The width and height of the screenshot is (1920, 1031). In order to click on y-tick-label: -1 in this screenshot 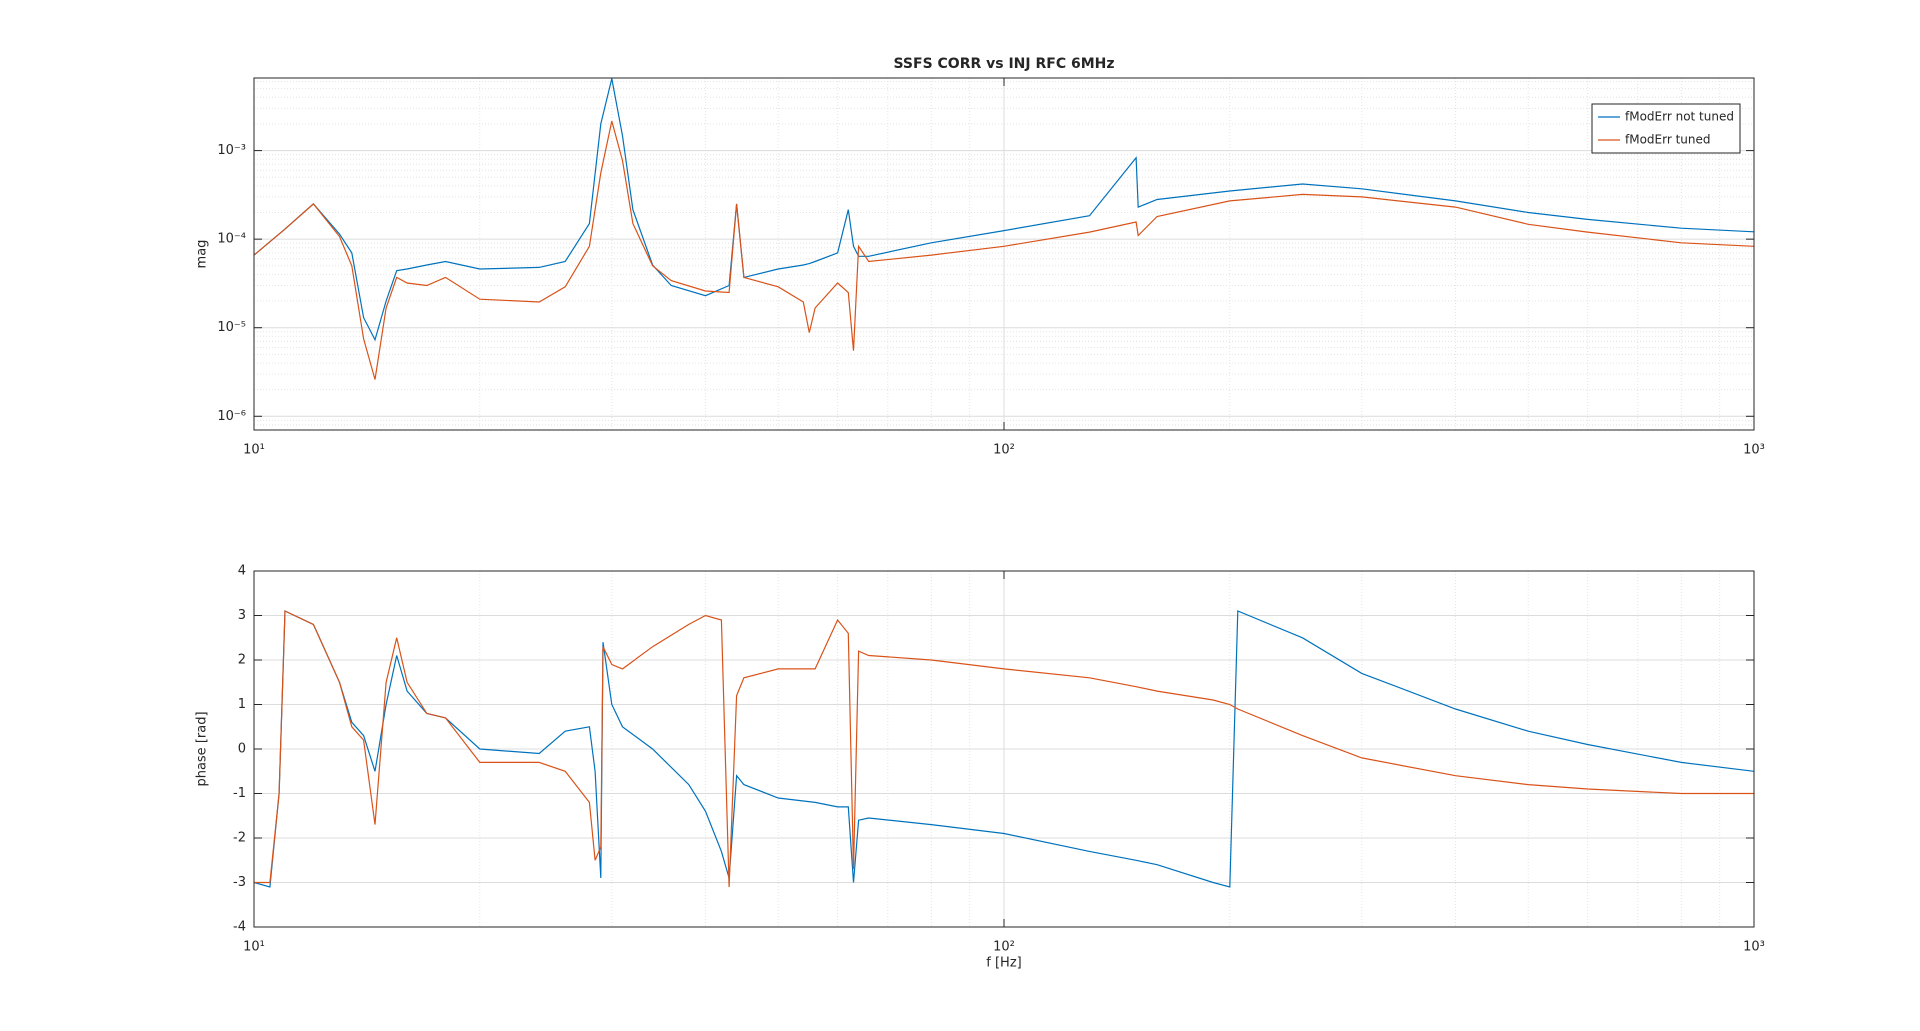, I will do `click(239, 793)`.